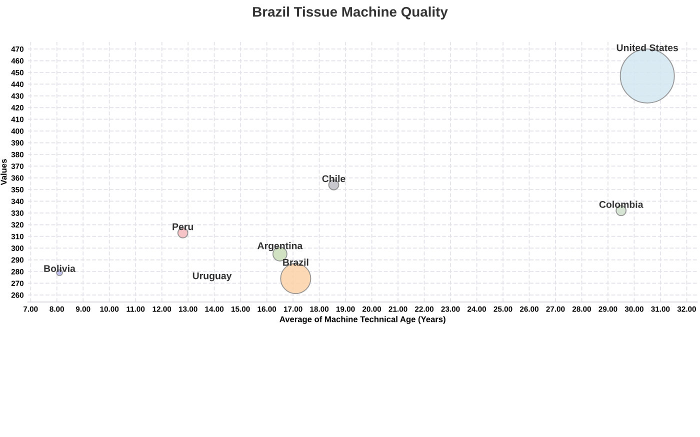 This screenshot has width=700, height=437. What do you see at coordinates (280, 247) in the screenshot?
I see `series-label: Argentina` at bounding box center [280, 247].